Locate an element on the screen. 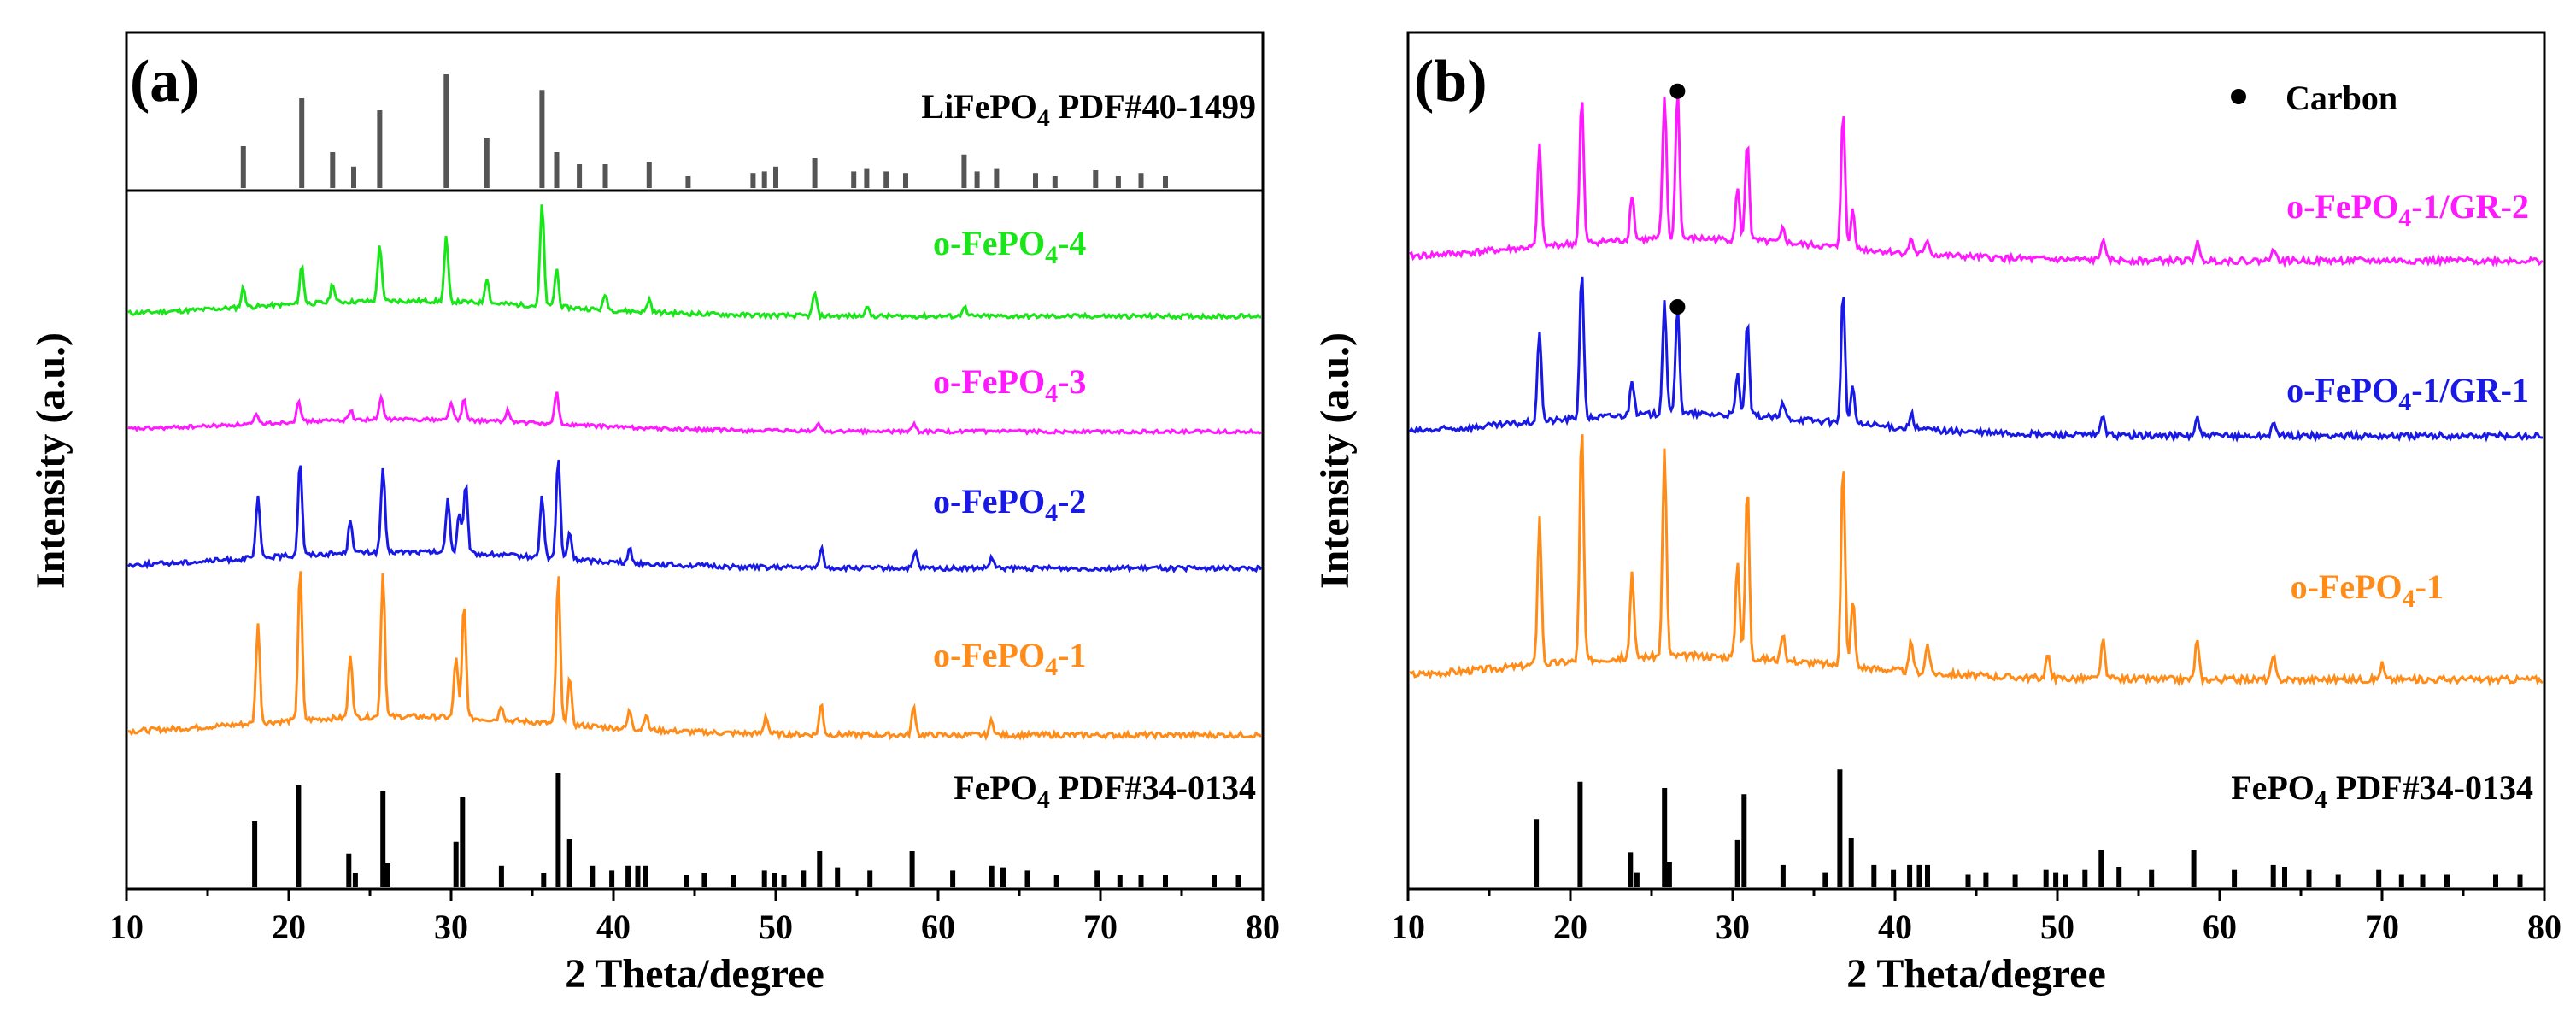 The height and width of the screenshot is (1029, 2576). series-label-o-fepo4-1-gr-2: o-FePO4-1/GR-2 is located at coordinates (2407, 209).